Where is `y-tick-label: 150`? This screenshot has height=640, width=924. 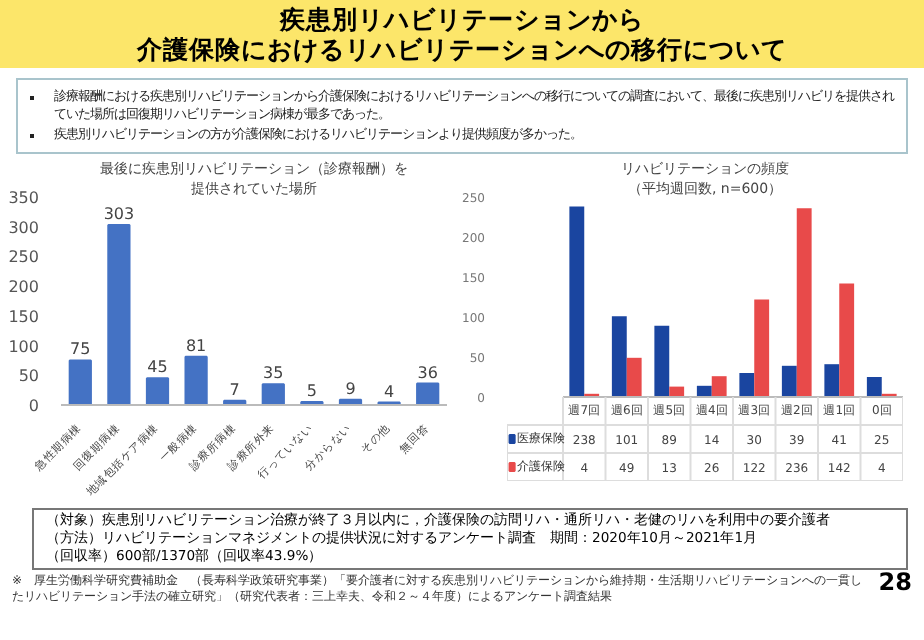
y-tick-label: 150 is located at coordinates (24, 316).